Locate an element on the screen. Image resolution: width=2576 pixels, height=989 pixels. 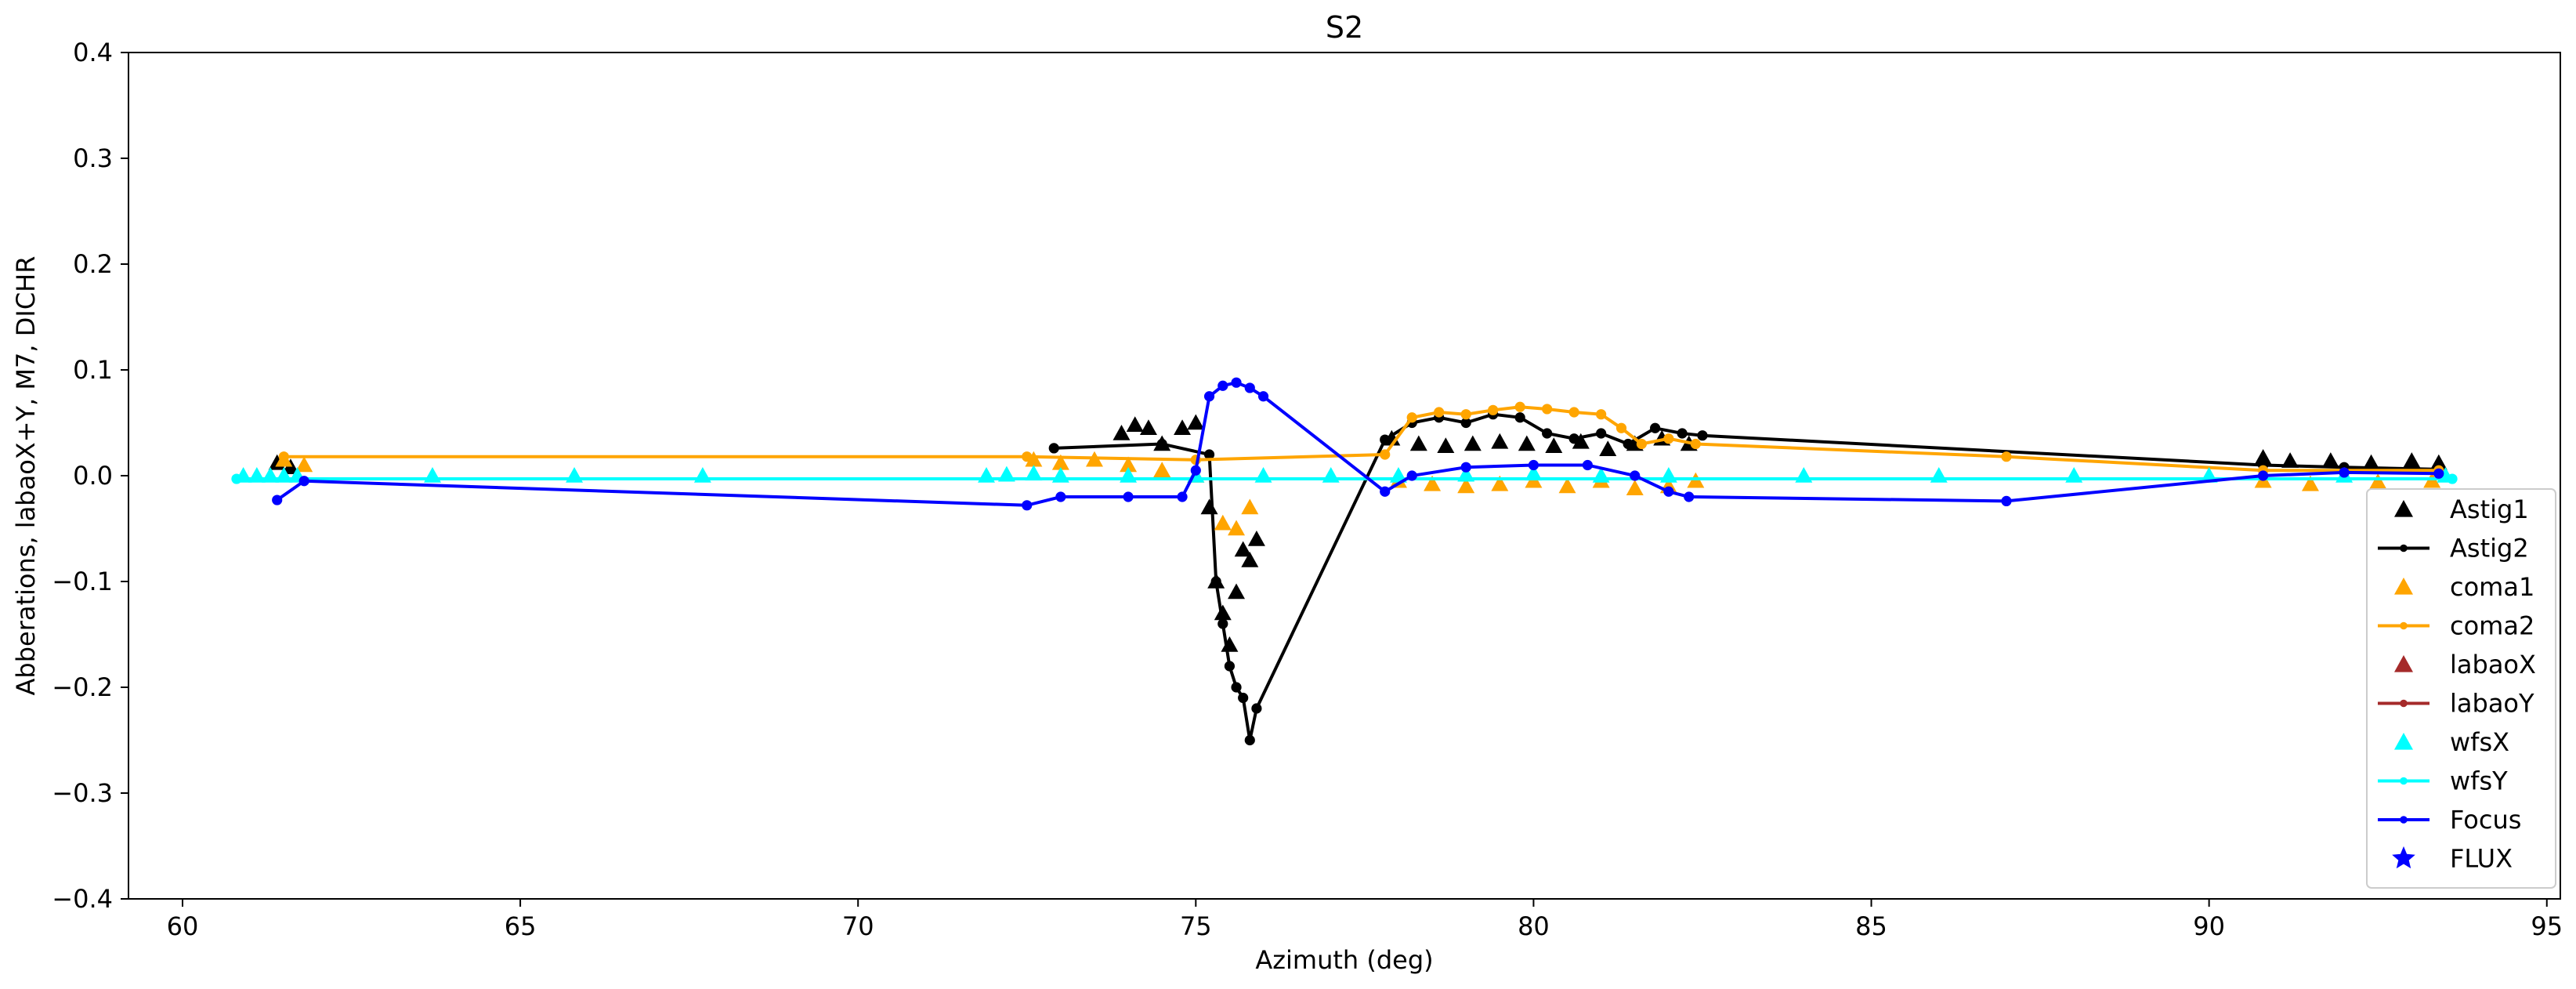
legend-item-wfsx: wfsX is located at coordinates (2452, 742).